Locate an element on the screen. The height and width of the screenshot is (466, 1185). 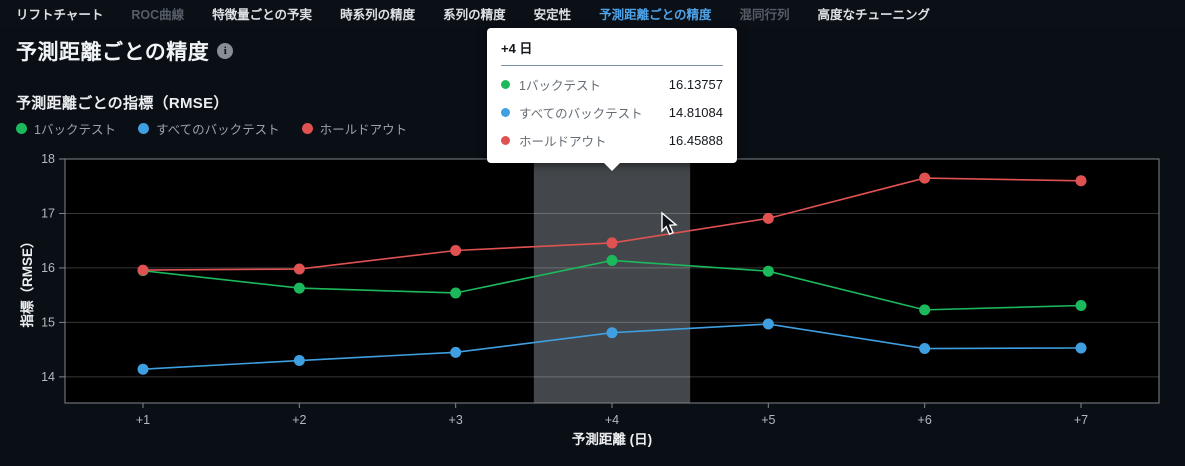
mouse-cursor is located at coordinates (669, 223).